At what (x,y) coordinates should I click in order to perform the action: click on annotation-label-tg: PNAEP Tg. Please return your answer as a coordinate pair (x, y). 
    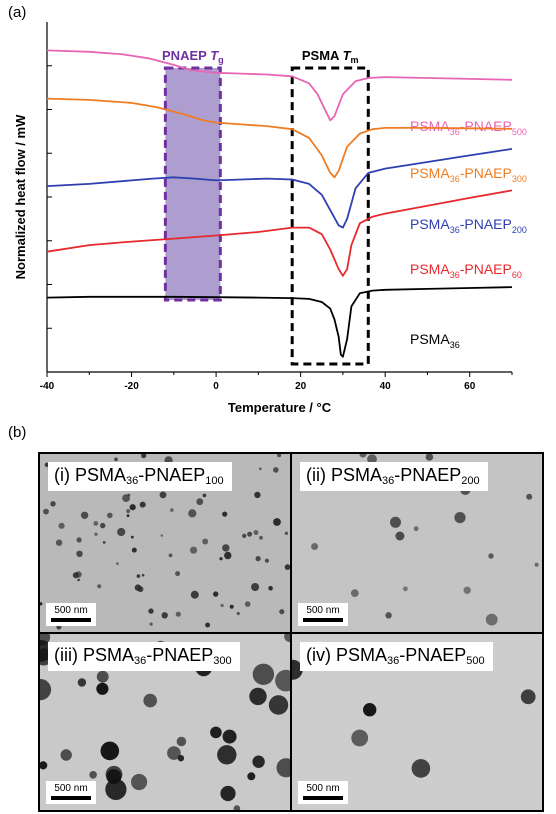
    Looking at the image, I should click on (193, 56).